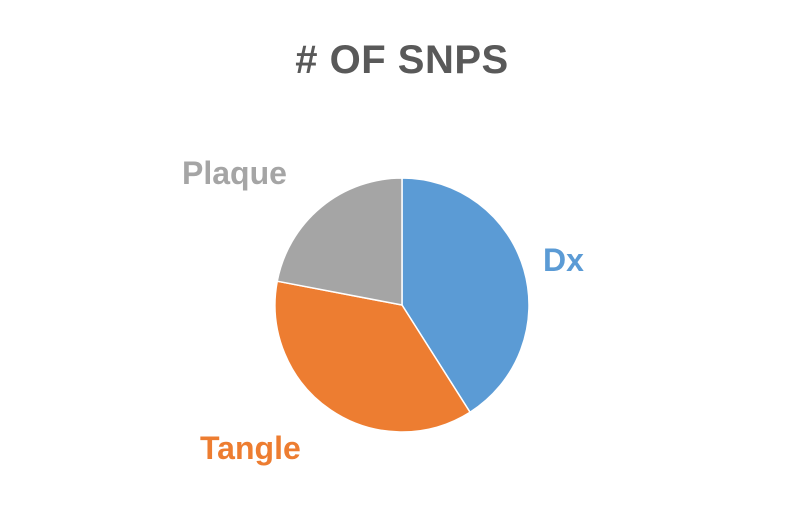 This screenshot has height=508, width=804. I want to click on slice-label-dx: Dx, so click(563, 260).